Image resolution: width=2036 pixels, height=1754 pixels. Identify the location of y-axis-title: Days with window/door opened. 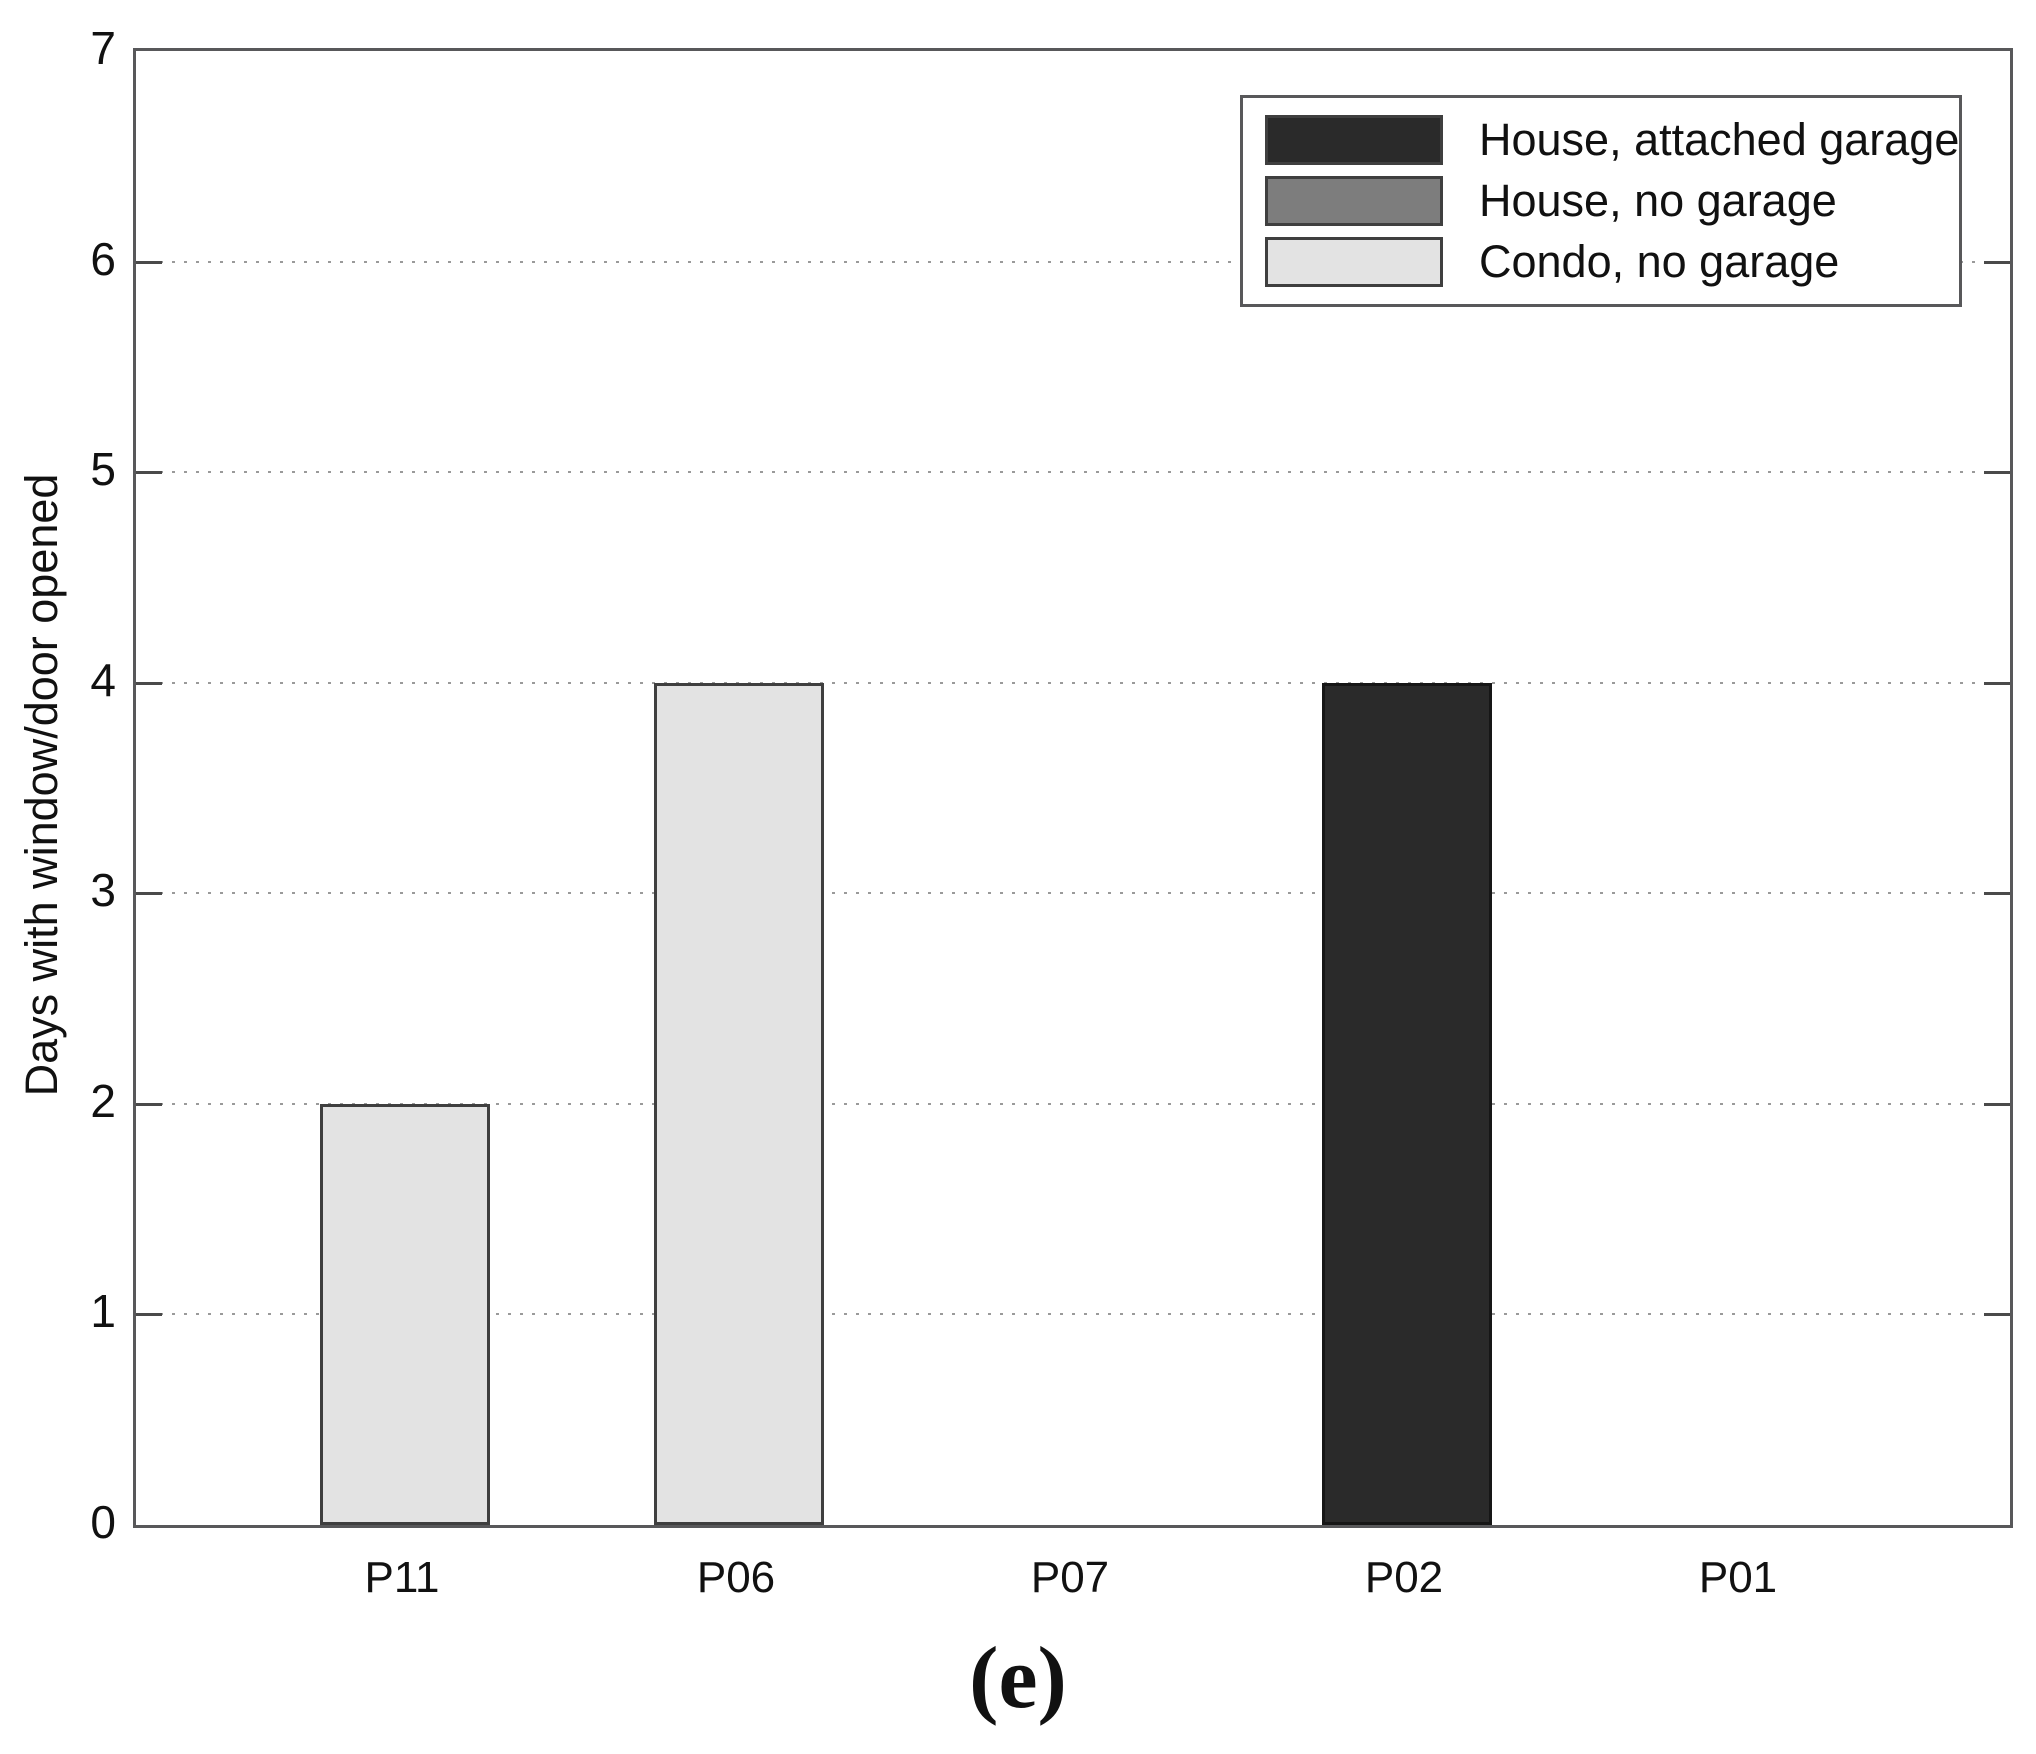
(41, 785).